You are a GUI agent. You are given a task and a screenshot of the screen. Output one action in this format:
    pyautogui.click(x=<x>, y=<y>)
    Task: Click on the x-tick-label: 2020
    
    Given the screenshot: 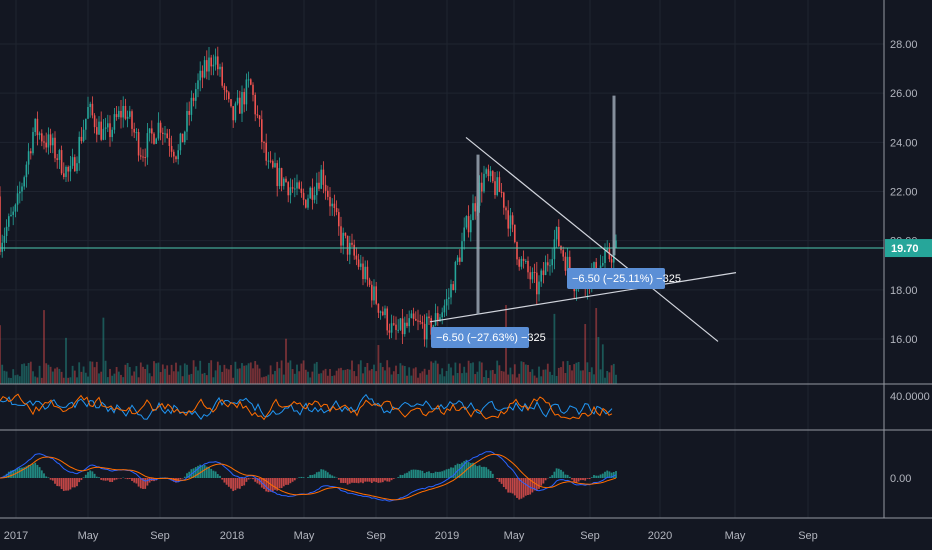 What is the action you would take?
    pyautogui.click(x=660, y=536)
    